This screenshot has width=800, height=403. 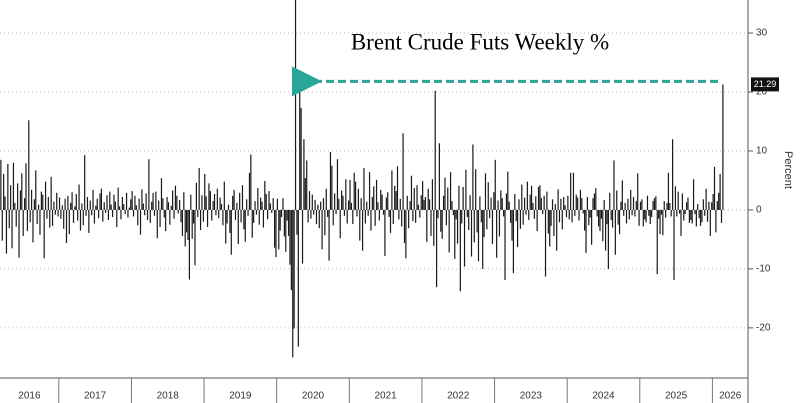 I want to click on x-tick-label: 2020, so click(x=313, y=396).